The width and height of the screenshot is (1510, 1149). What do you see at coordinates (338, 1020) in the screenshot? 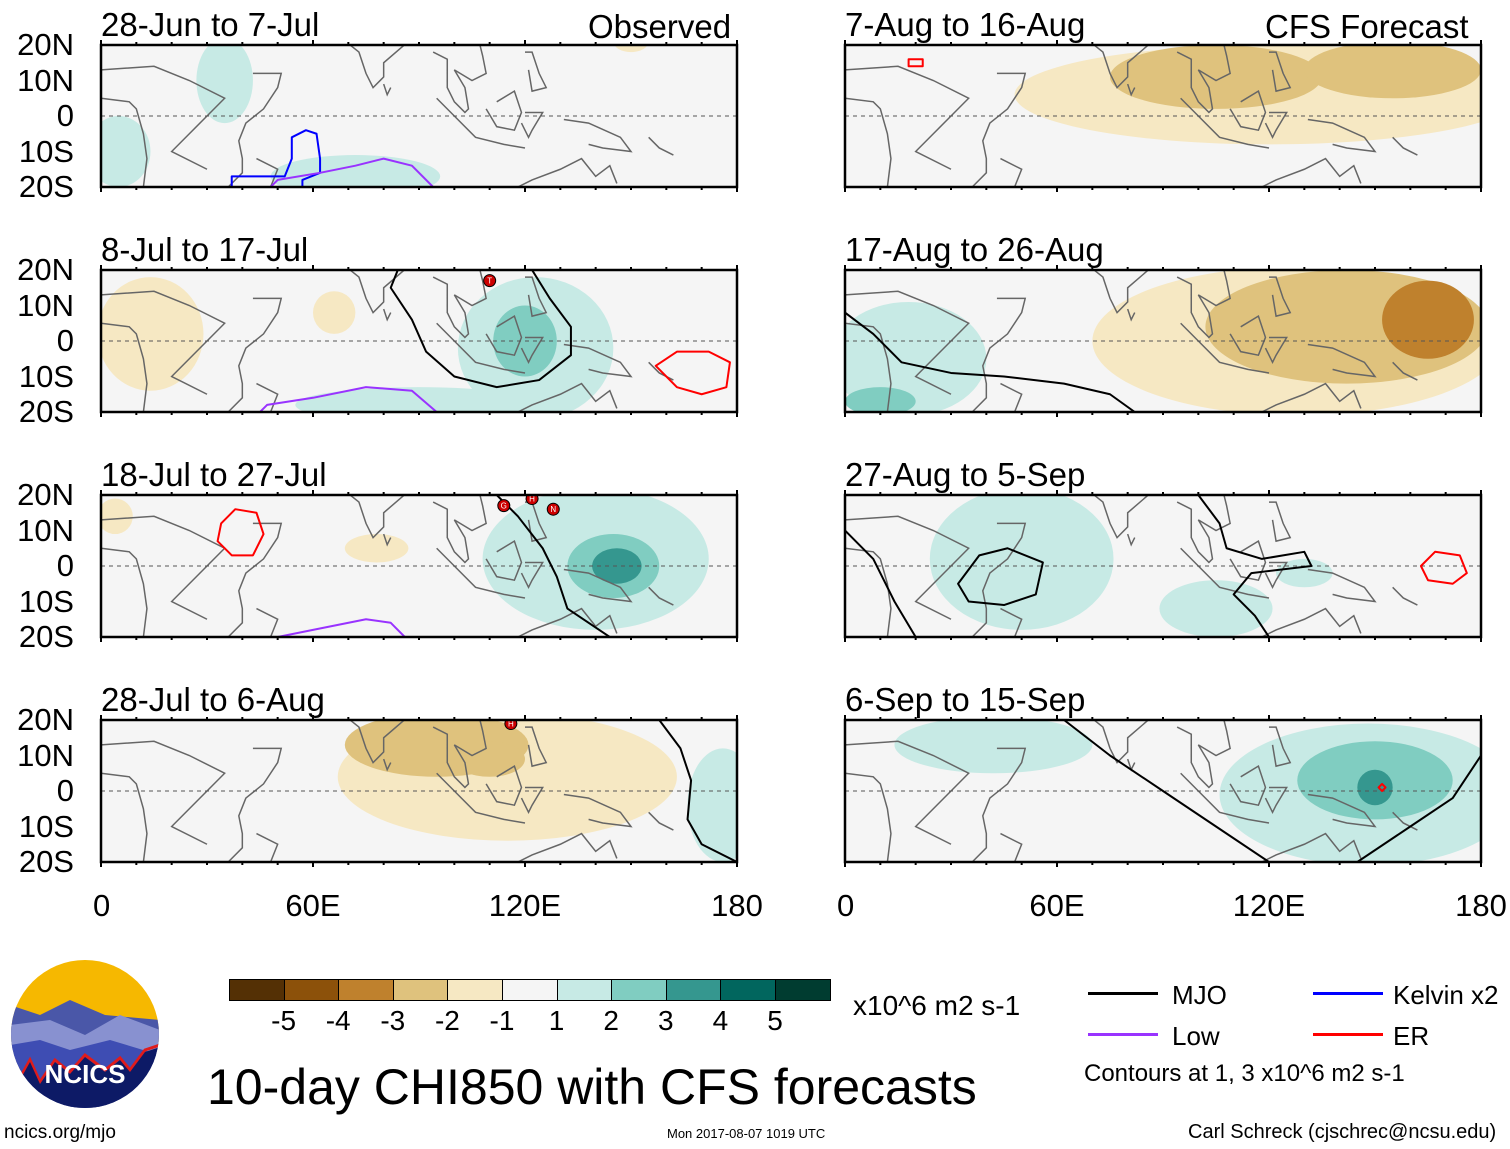
I see `colorbar-label: -4` at bounding box center [338, 1020].